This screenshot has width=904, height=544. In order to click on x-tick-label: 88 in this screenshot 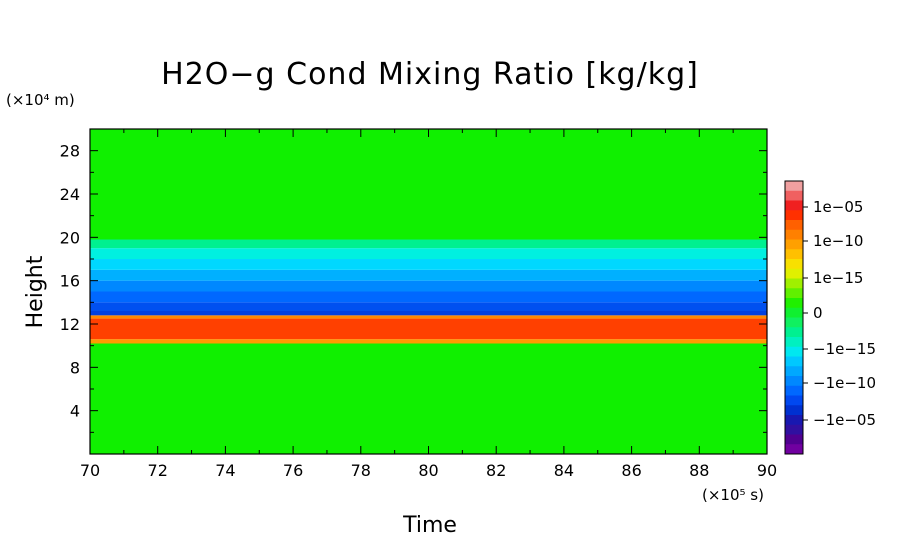, I will do `click(699, 470)`.